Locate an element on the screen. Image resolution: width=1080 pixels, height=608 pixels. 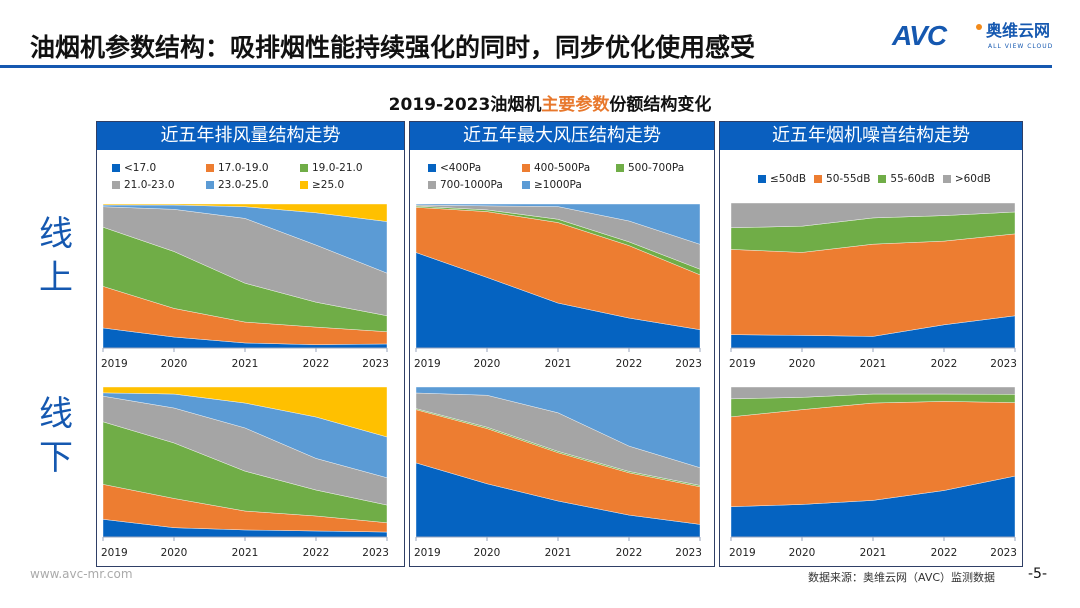
chart-air-volume-online: 2019 2020 2021 2022 2023 is located at coordinates (245, 286).